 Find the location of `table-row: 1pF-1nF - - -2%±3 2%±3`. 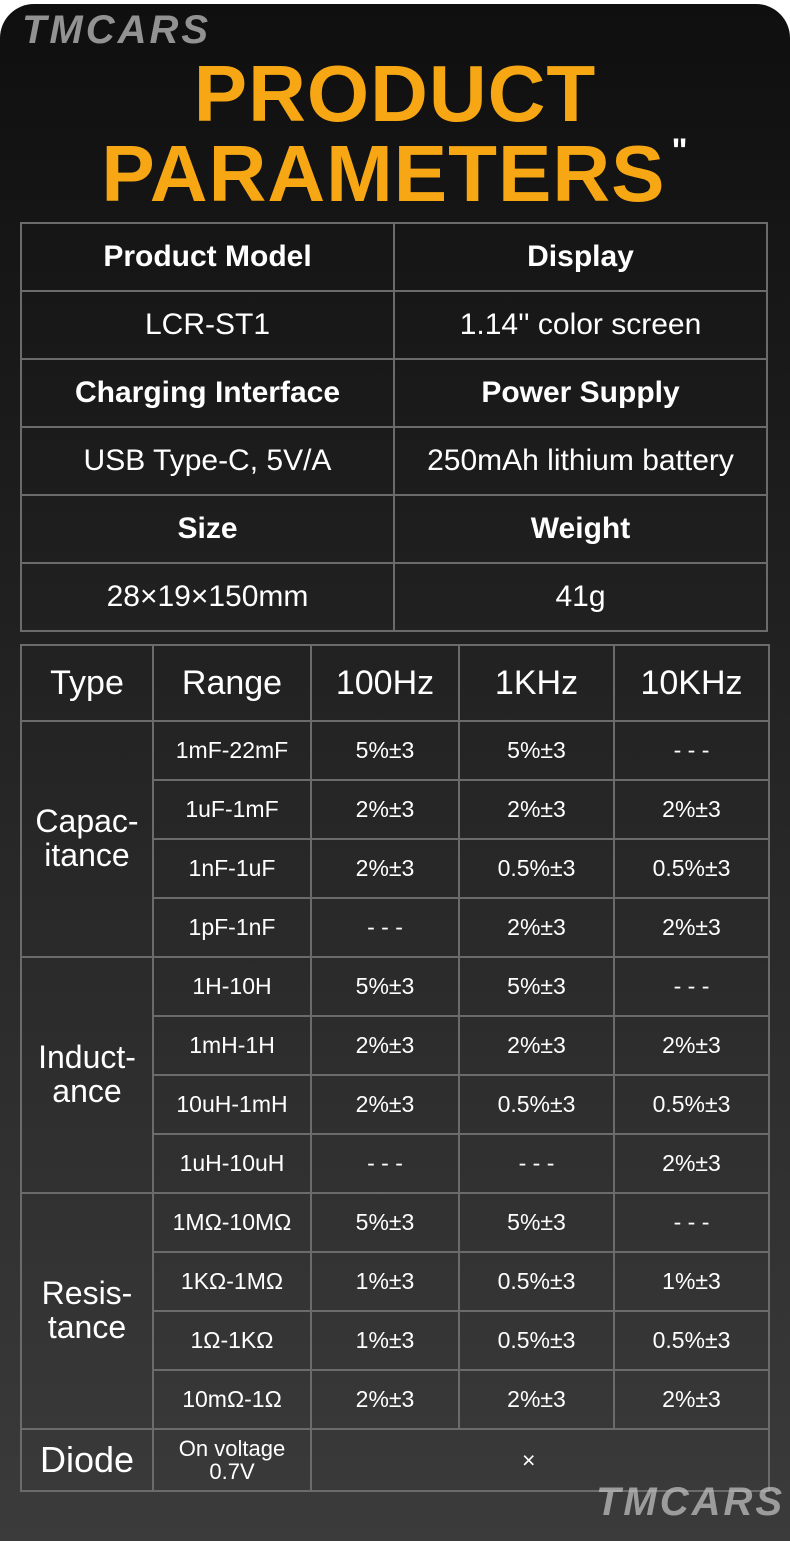

table-row: 1pF-1nF - - -2%±3 2%±3 is located at coordinates (395, 927).